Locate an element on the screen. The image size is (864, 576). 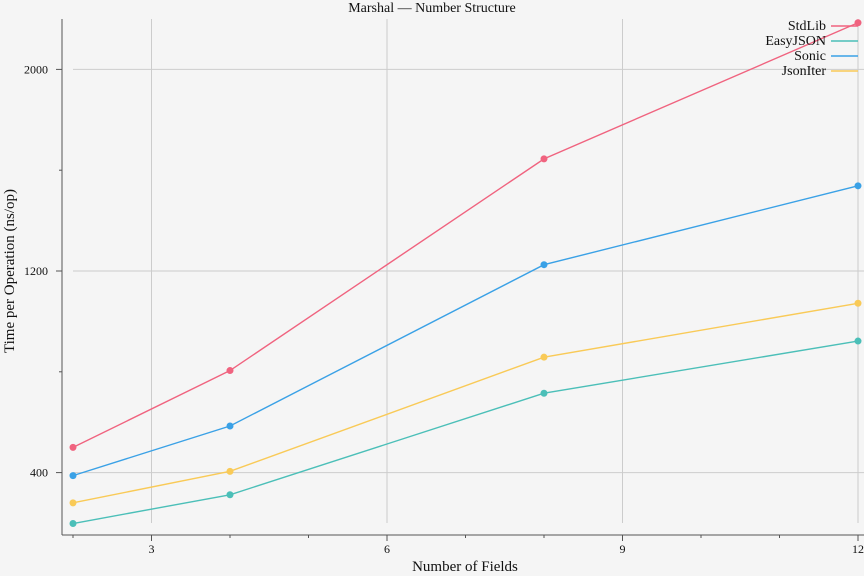
x-tick-label: 6 is located at coordinates (387, 549).